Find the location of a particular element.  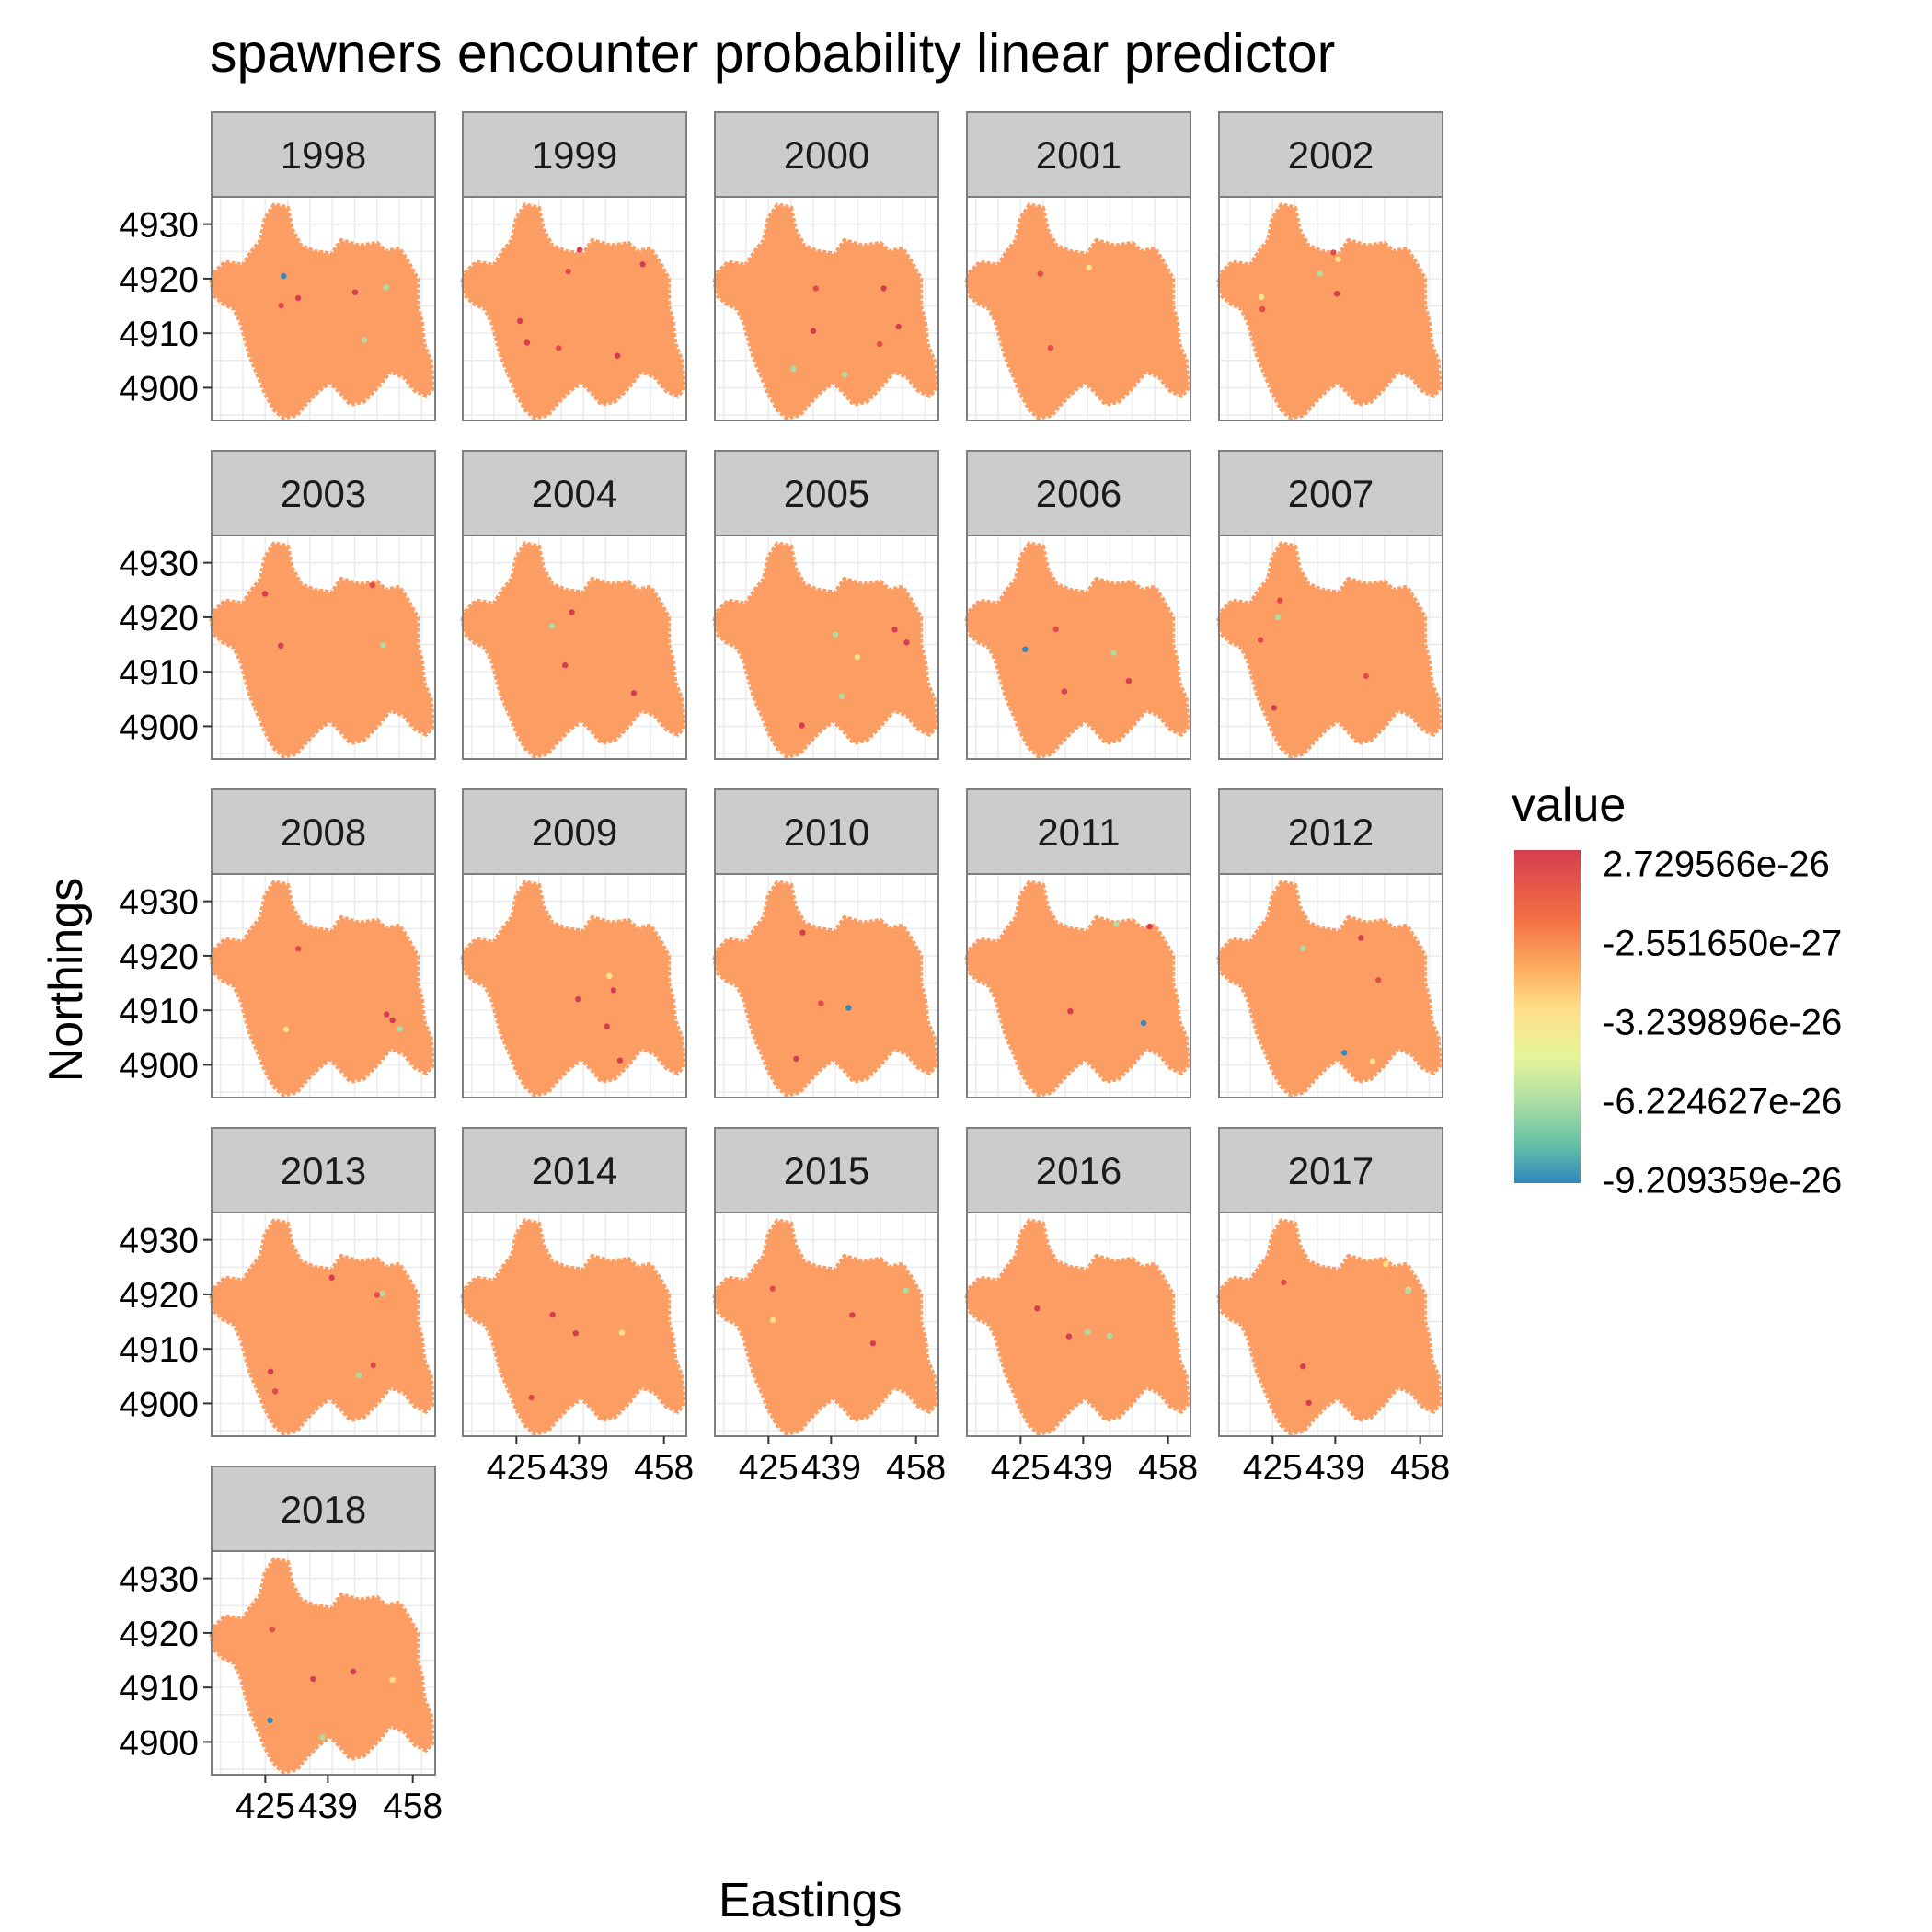

legend-title: value is located at coordinates (1569, 805).